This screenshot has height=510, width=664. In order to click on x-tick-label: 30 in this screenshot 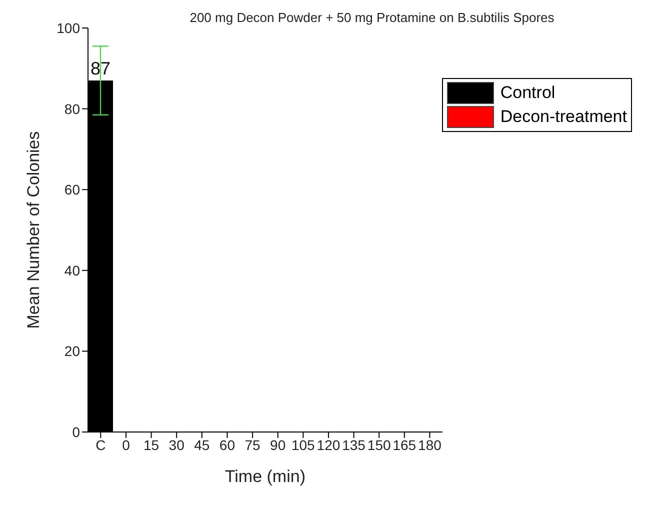, I will do `click(176, 444)`.